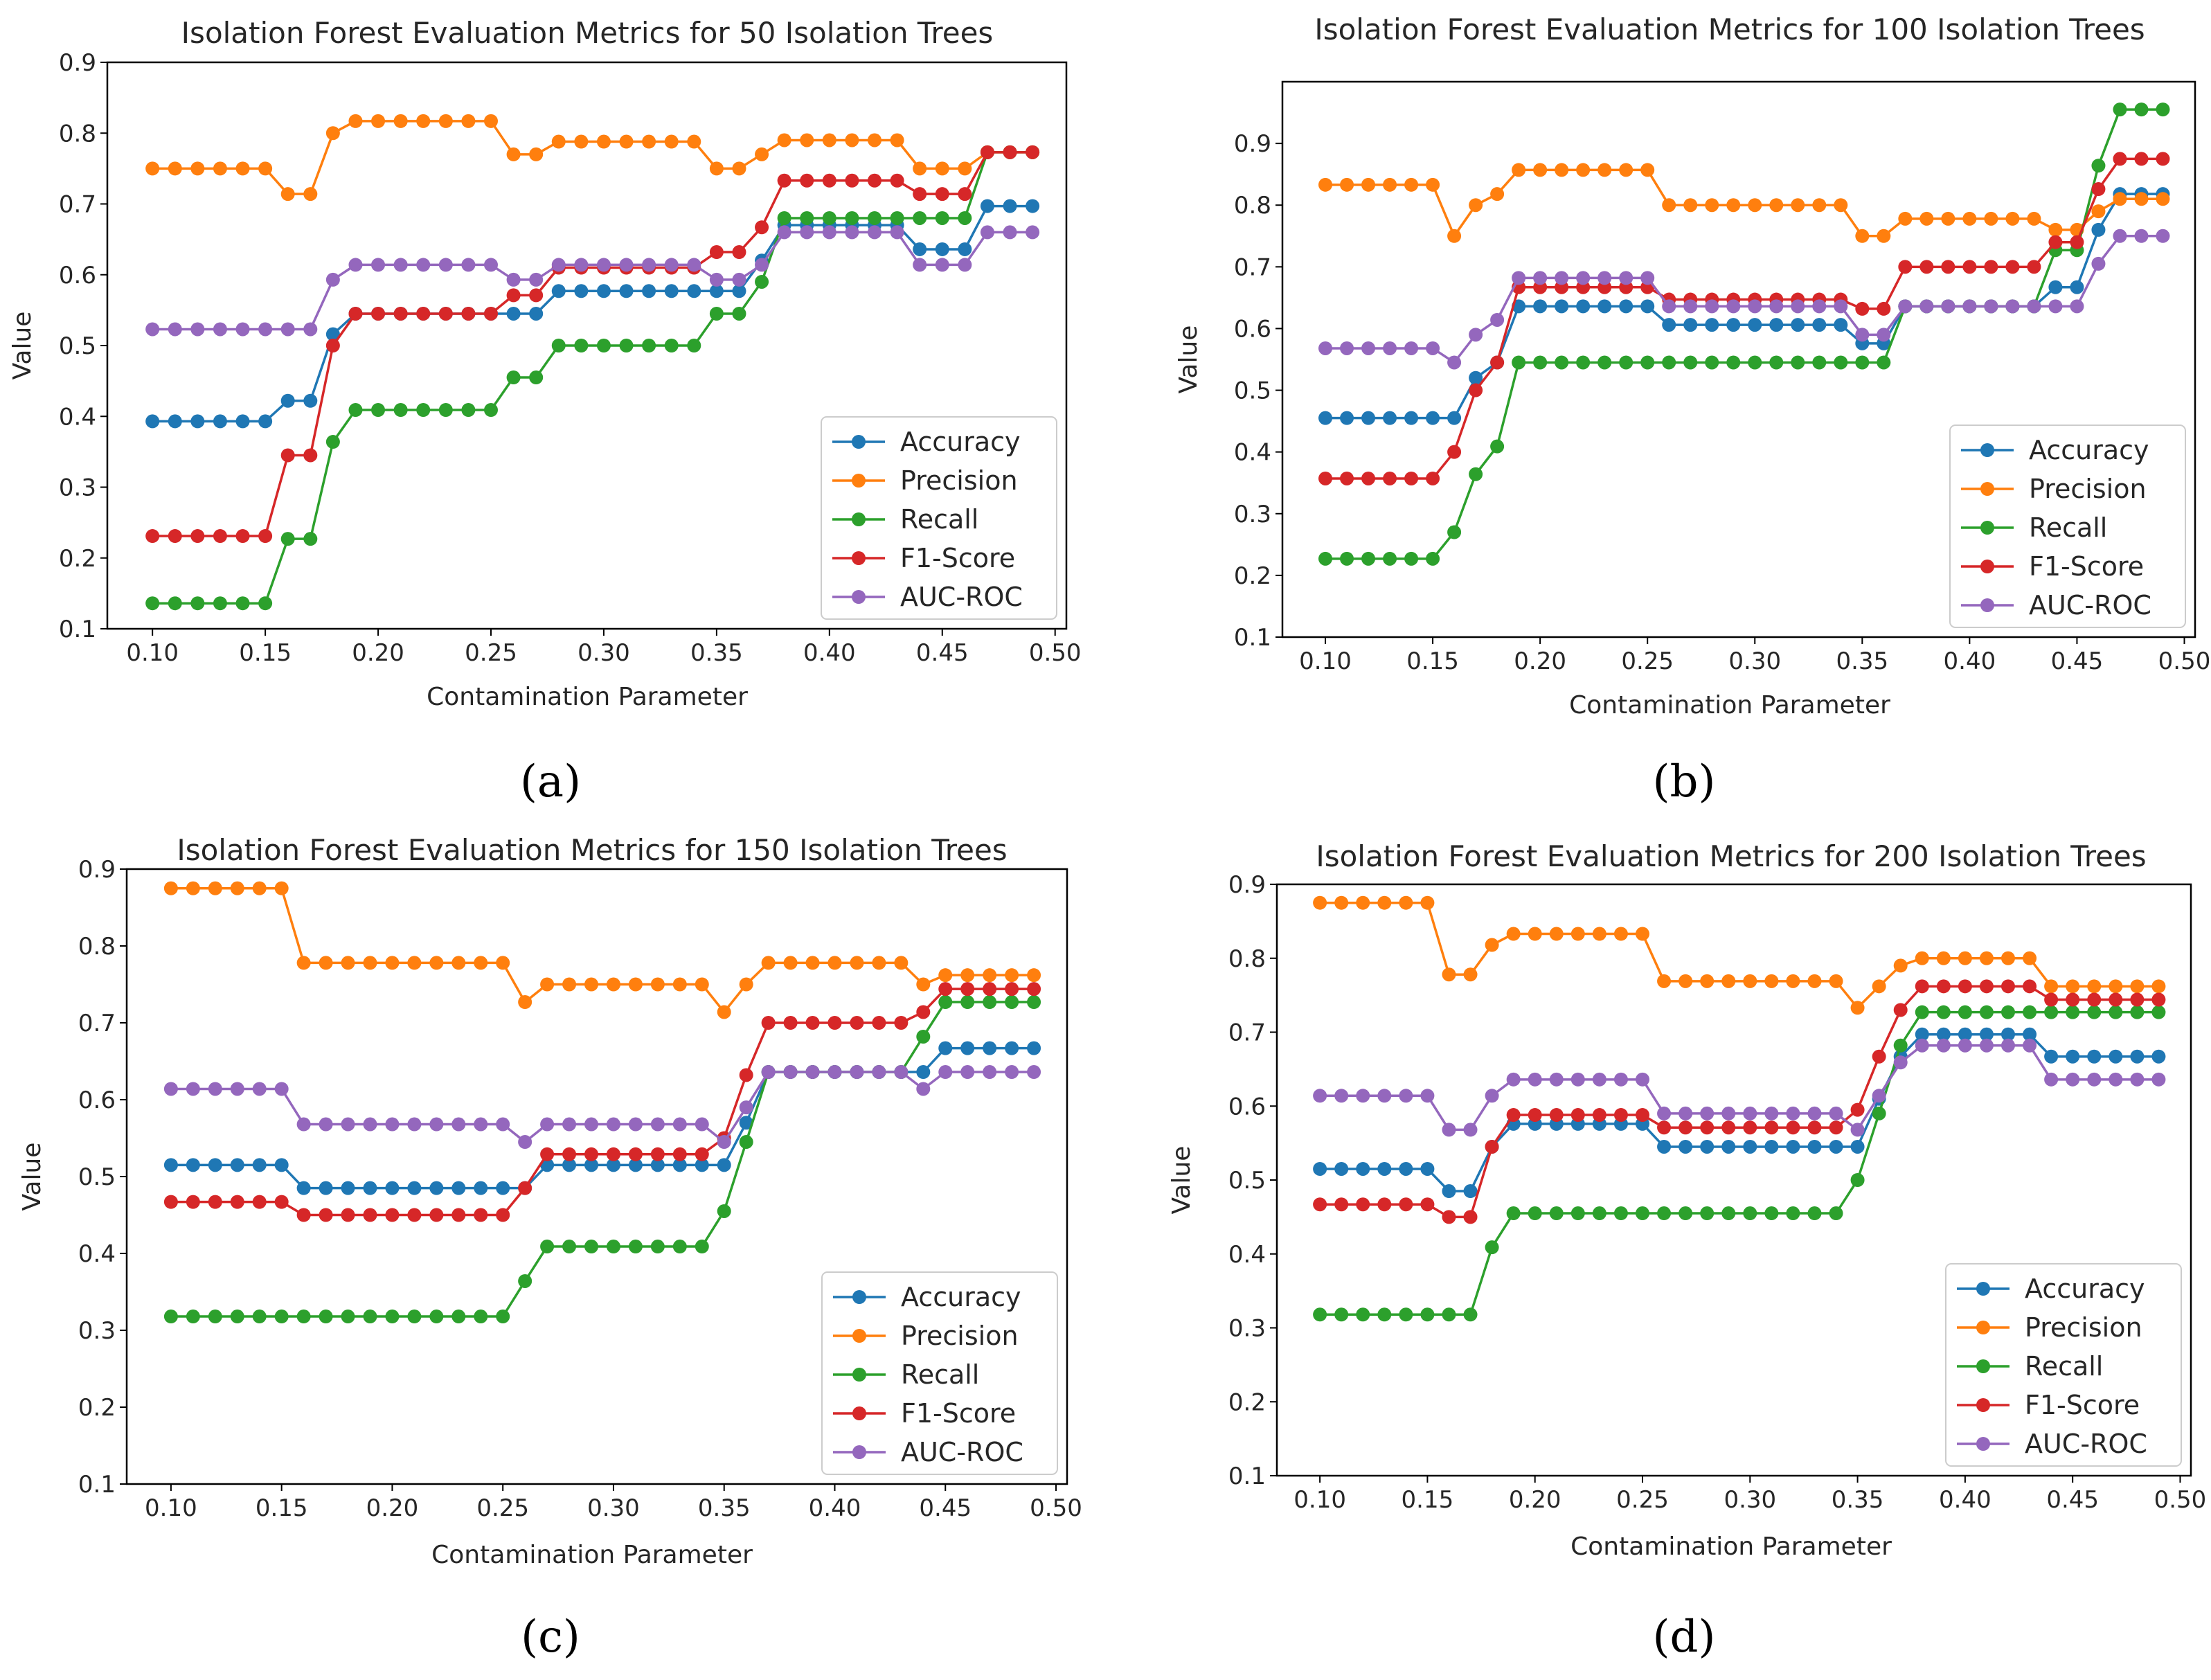 This screenshot has width=2211, height=1680. What do you see at coordinates (77, 346) in the screenshot?
I see `y-tick-label: 0.5` at bounding box center [77, 346].